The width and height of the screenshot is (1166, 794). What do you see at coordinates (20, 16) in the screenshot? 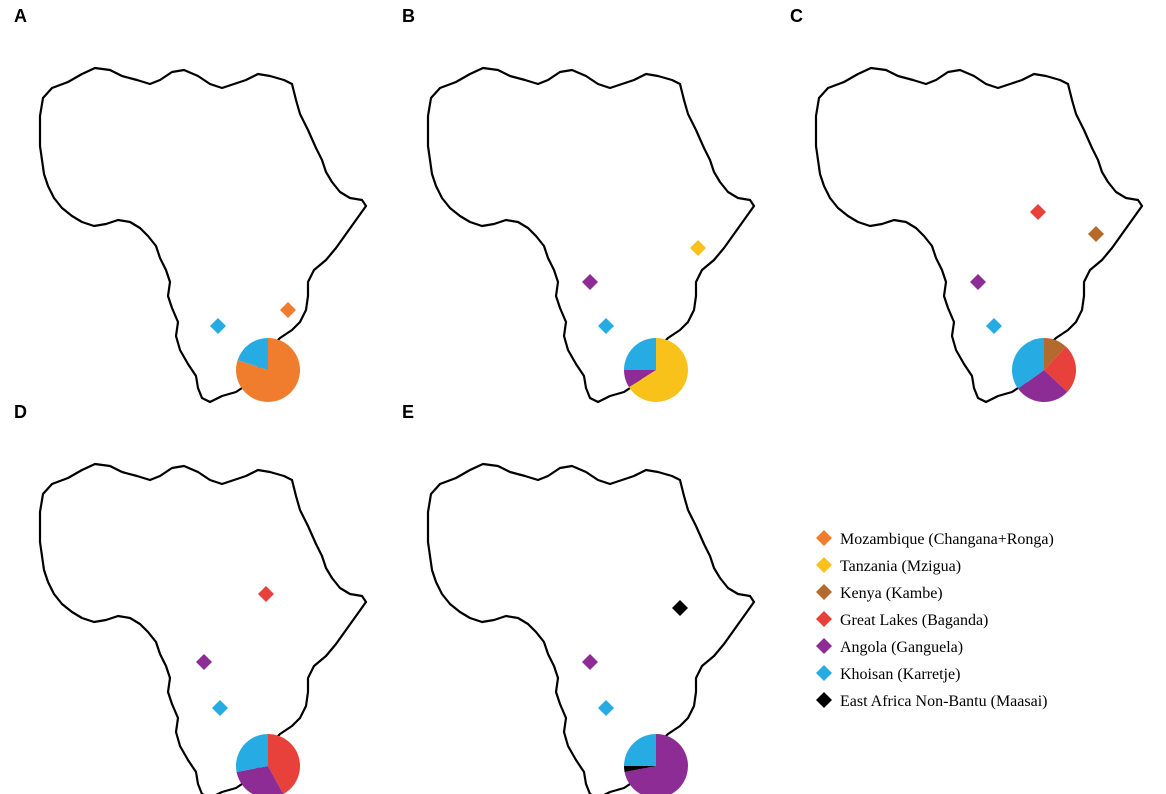
I see `panel-label: A` at bounding box center [20, 16].